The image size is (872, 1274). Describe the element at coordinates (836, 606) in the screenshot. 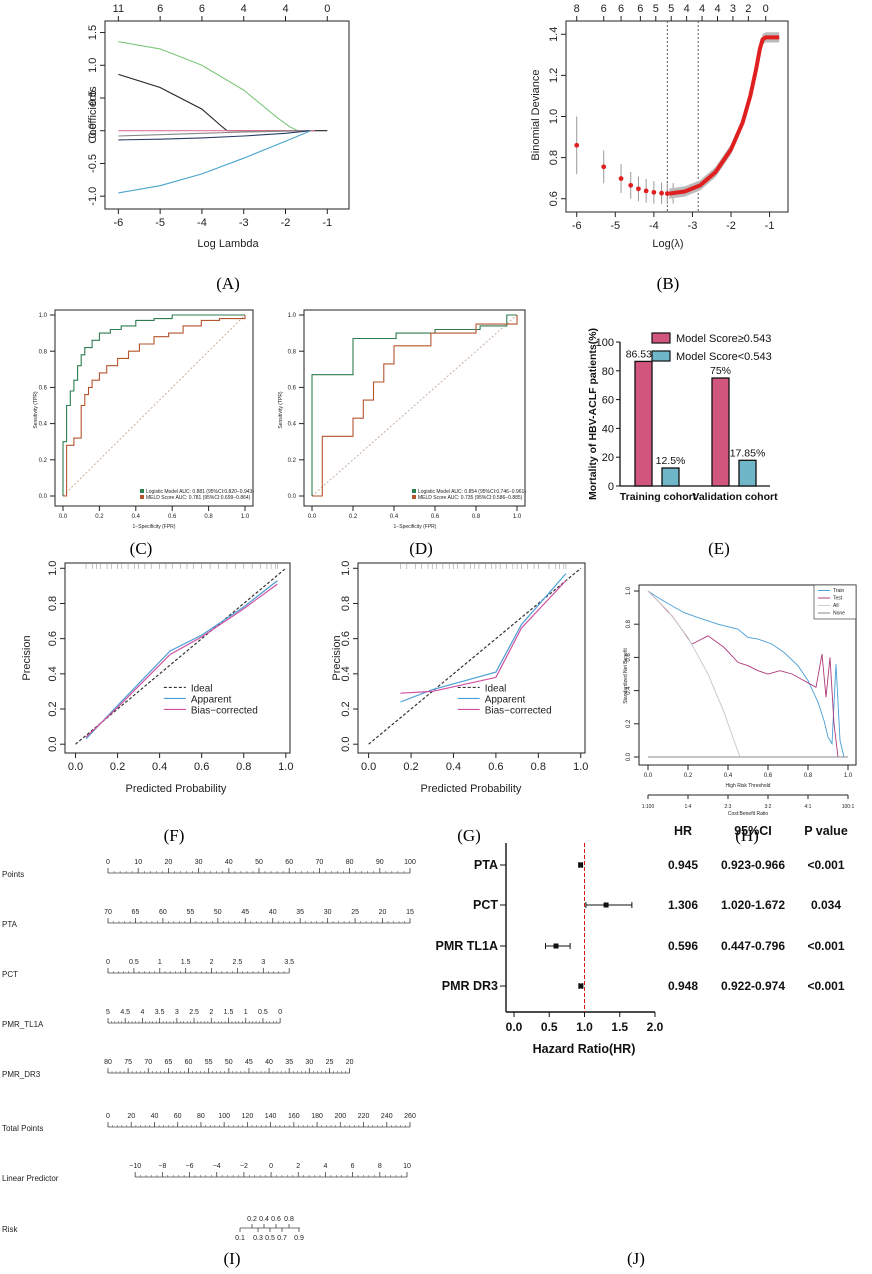

I see `h-legend-entry: All` at that location.